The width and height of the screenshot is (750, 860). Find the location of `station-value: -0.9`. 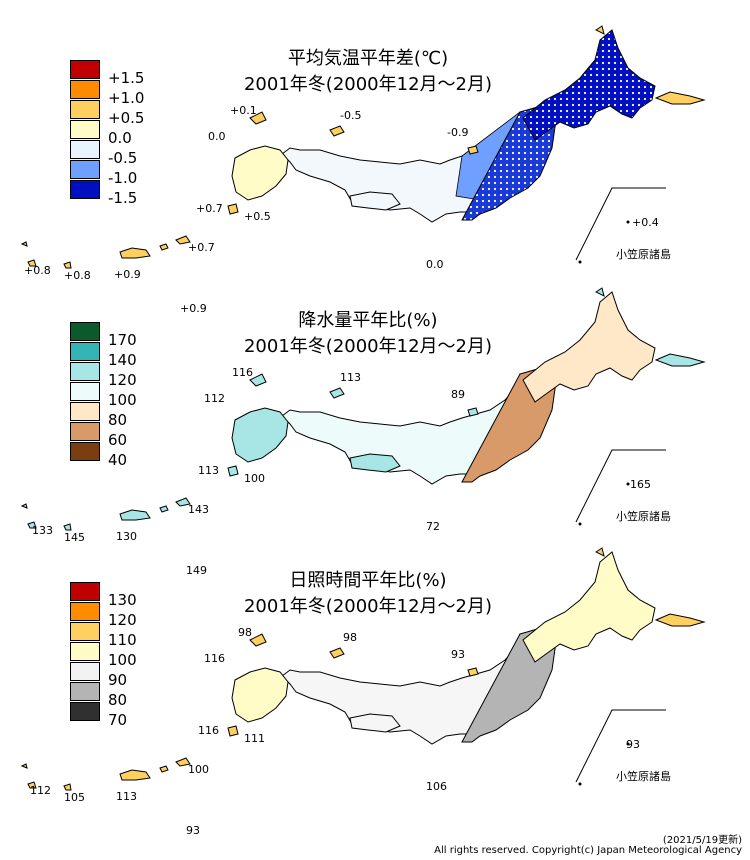

station-value: -0.9 is located at coordinates (458, 132).